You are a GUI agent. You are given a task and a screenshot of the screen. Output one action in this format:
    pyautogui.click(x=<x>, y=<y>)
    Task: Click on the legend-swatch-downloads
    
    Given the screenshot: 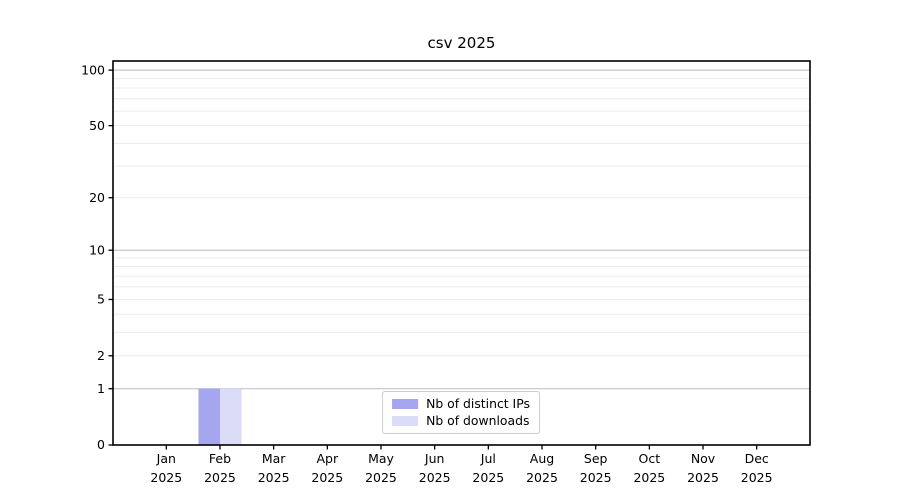 What is the action you would take?
    pyautogui.click(x=405, y=421)
    